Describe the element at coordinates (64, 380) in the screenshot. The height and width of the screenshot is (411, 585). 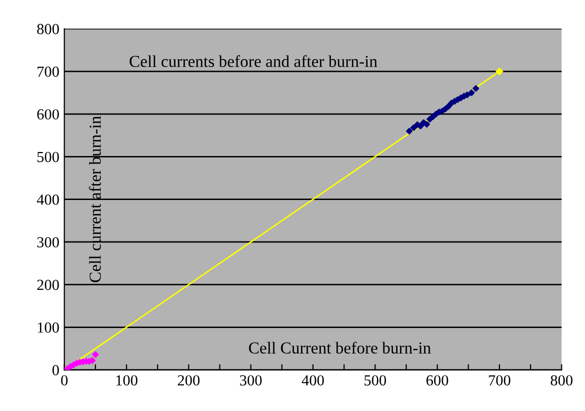
I see `x-tick-label: 0` at that location.